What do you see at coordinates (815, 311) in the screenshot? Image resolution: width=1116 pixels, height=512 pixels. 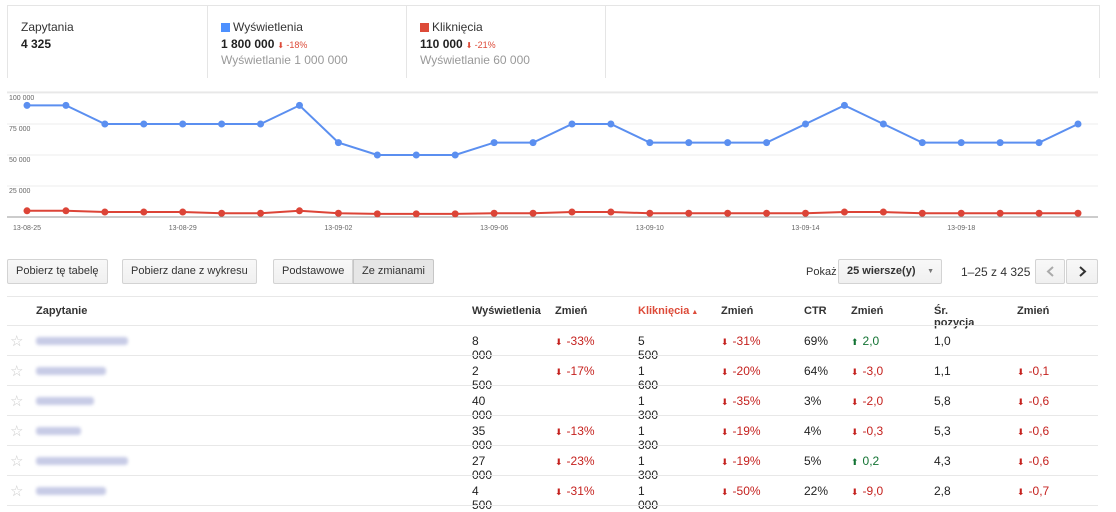 I see `column-header: CTR` at bounding box center [815, 311].